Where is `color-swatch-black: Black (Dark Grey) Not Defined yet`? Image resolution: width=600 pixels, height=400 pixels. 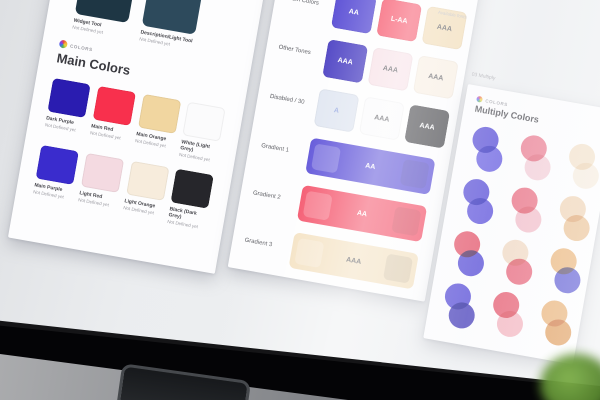 color-swatch-black: Black (Dark Grey) Not Defined yet is located at coordinates (191, 199).